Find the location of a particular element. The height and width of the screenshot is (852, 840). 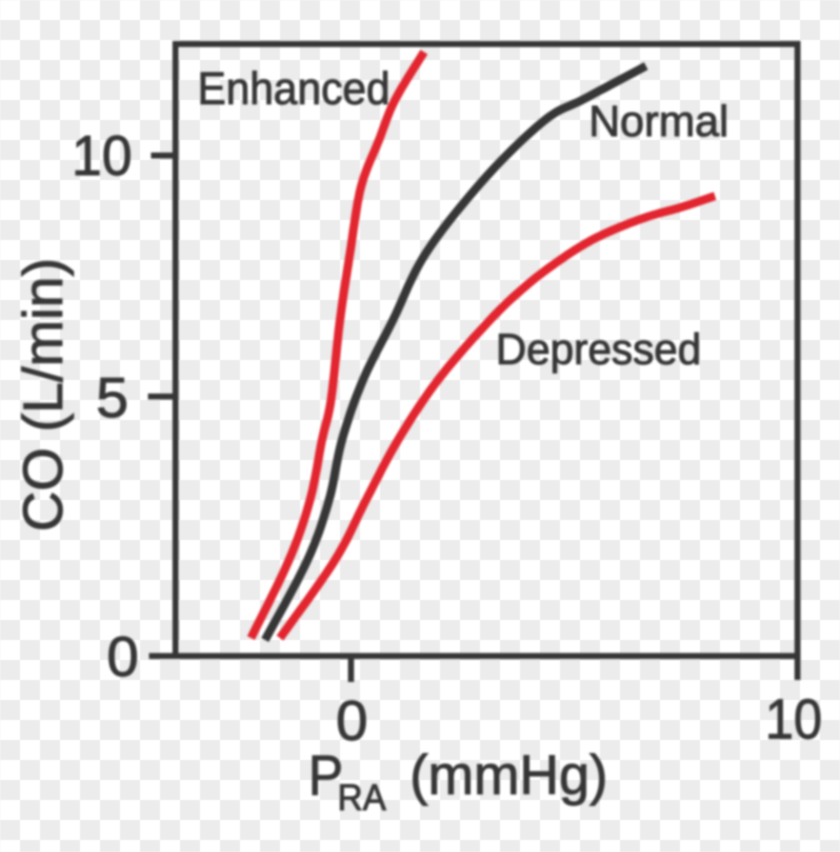

svg-text: RA is located at coordinates (362, 797).